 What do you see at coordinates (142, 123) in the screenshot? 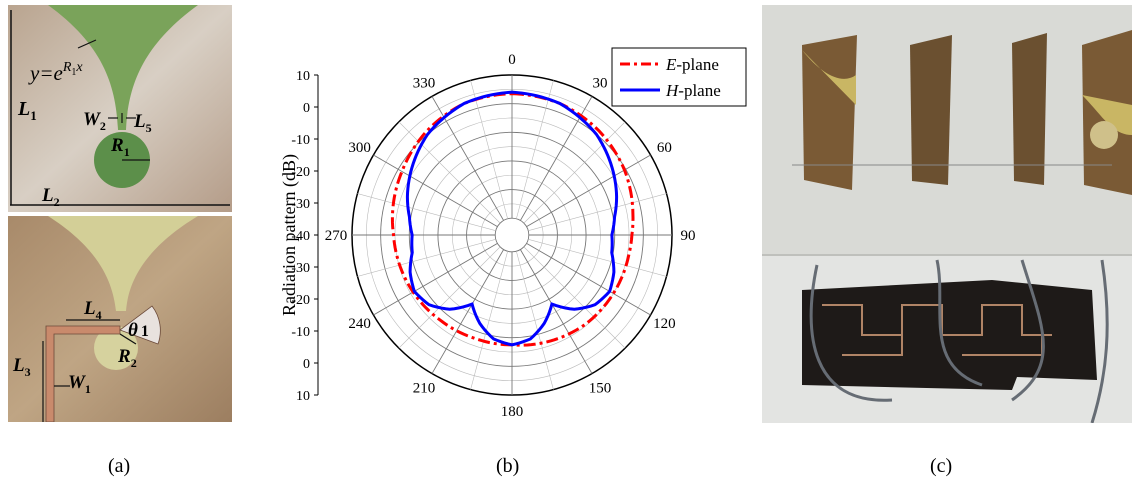
I see `label-L5: L5` at bounding box center [142, 123].